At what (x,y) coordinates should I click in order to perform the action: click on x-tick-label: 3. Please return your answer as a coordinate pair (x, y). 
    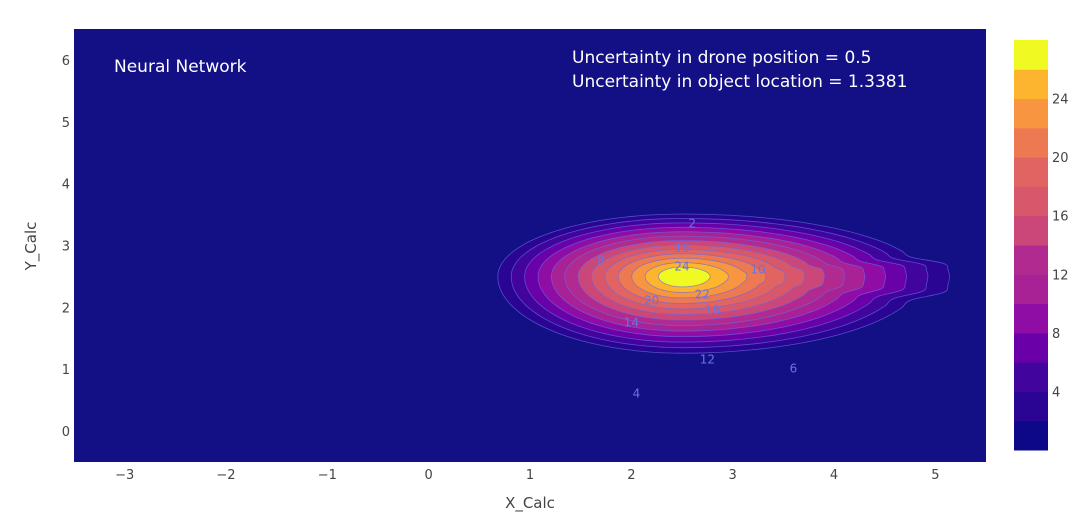
    Looking at the image, I should click on (733, 475).